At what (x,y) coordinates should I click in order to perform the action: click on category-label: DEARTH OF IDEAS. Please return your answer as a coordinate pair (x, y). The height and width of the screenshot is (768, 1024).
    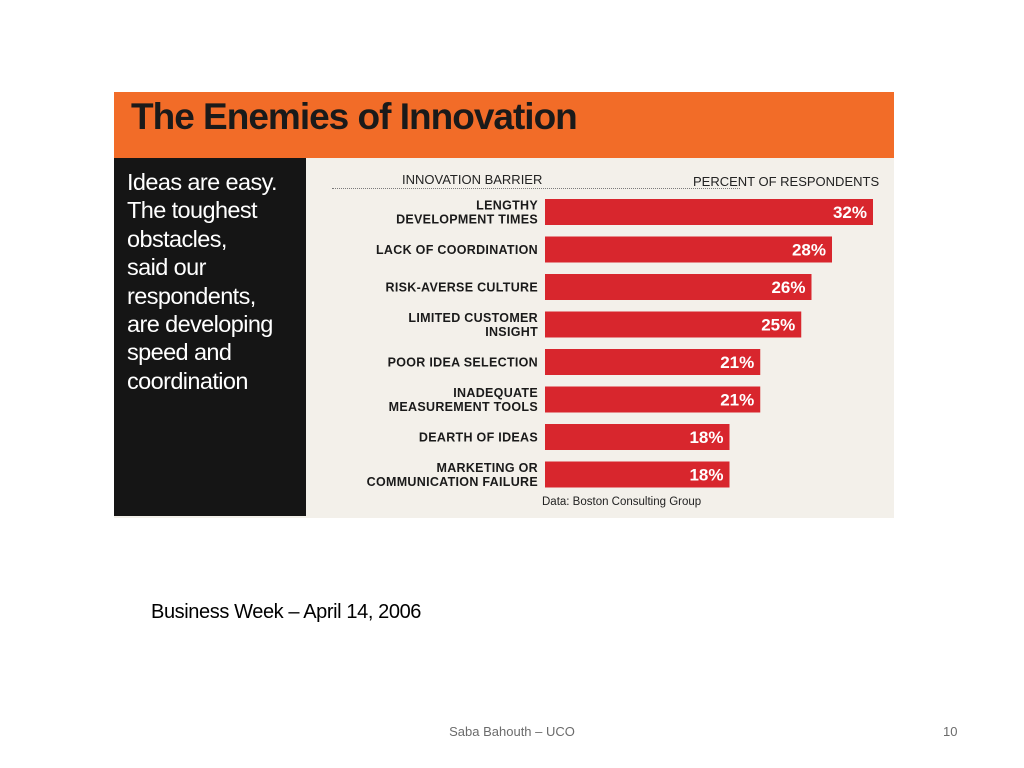
    Looking at the image, I should click on (478, 438).